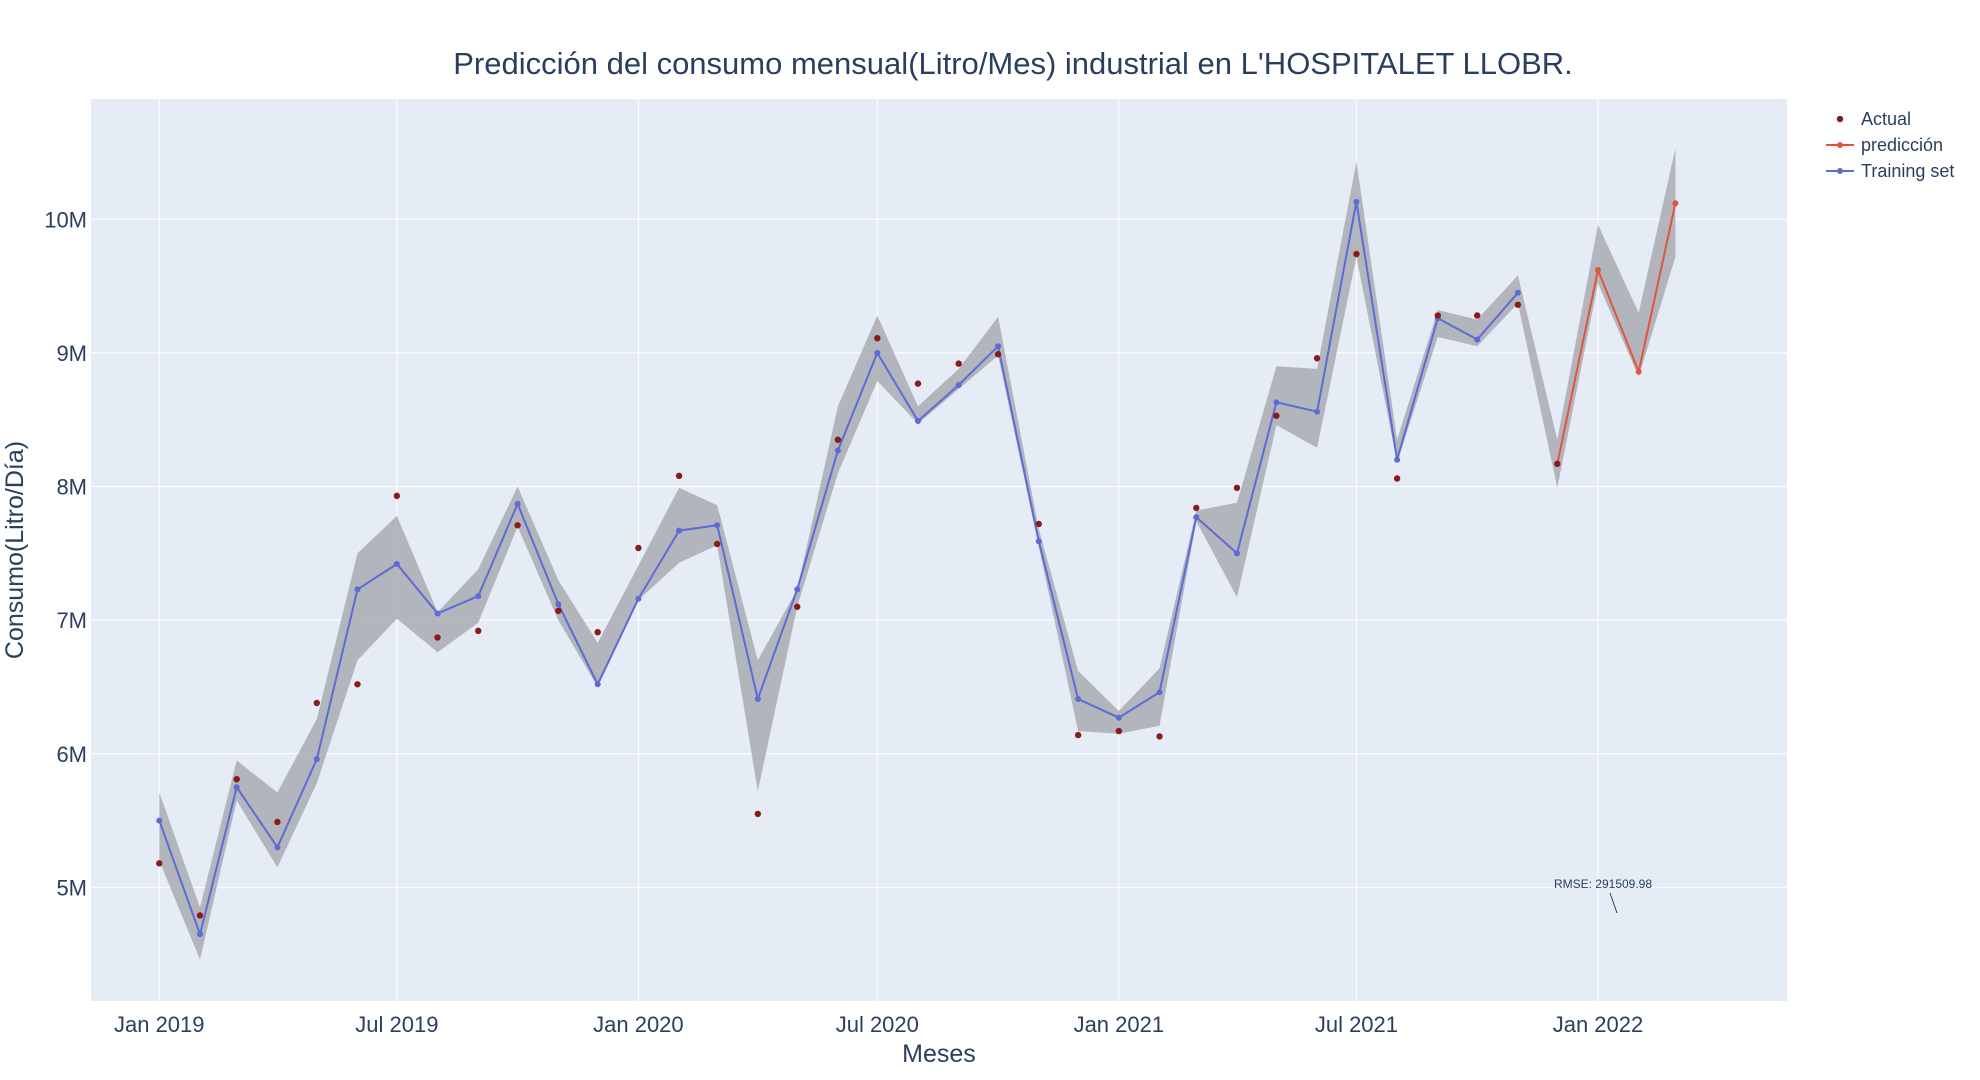 This screenshot has width=1980, height=1080. I want to click on x-tick-label: Jan 2021, so click(1119, 1024).